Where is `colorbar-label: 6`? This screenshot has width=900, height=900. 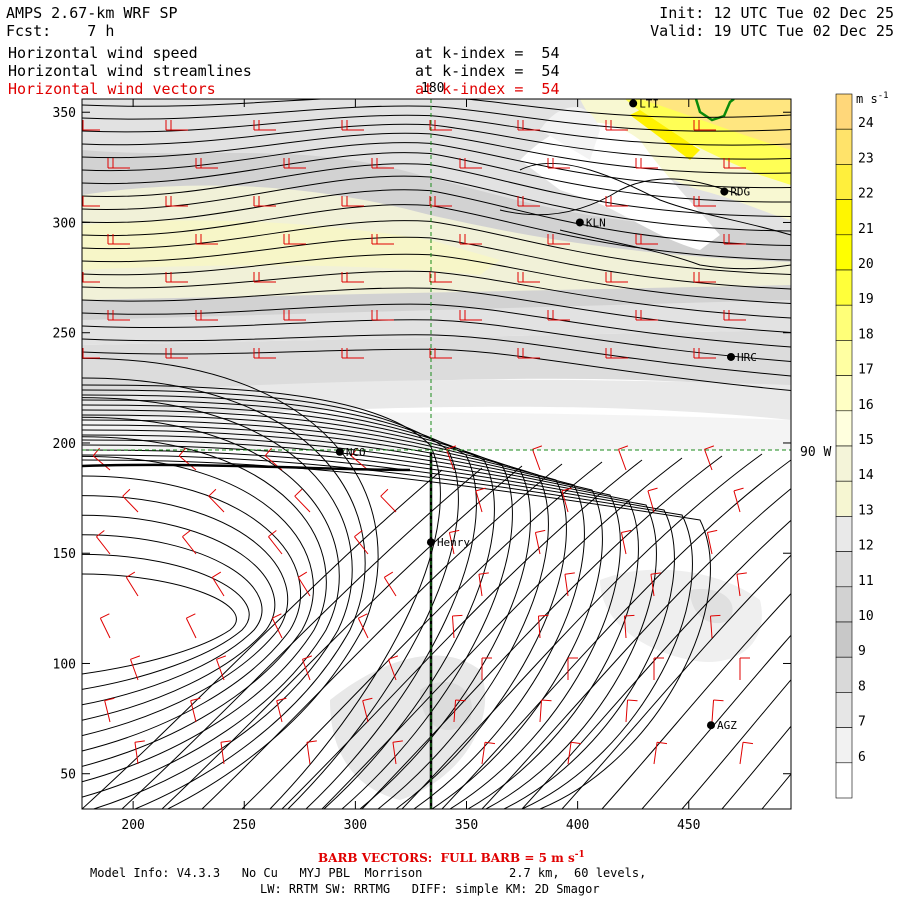
colorbar-label: 6 is located at coordinates (862, 757).